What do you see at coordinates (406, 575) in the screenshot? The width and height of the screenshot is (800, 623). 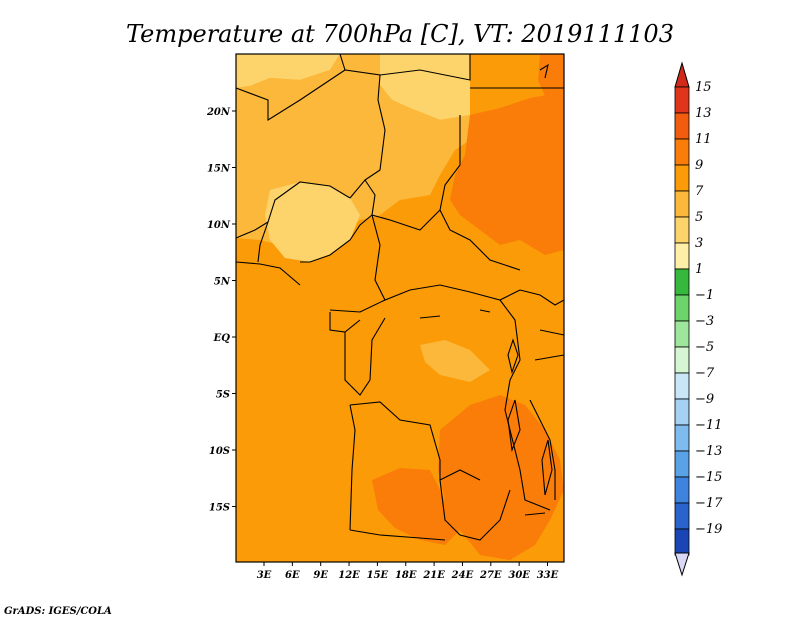 I see `lon-label: 18E` at bounding box center [406, 575].